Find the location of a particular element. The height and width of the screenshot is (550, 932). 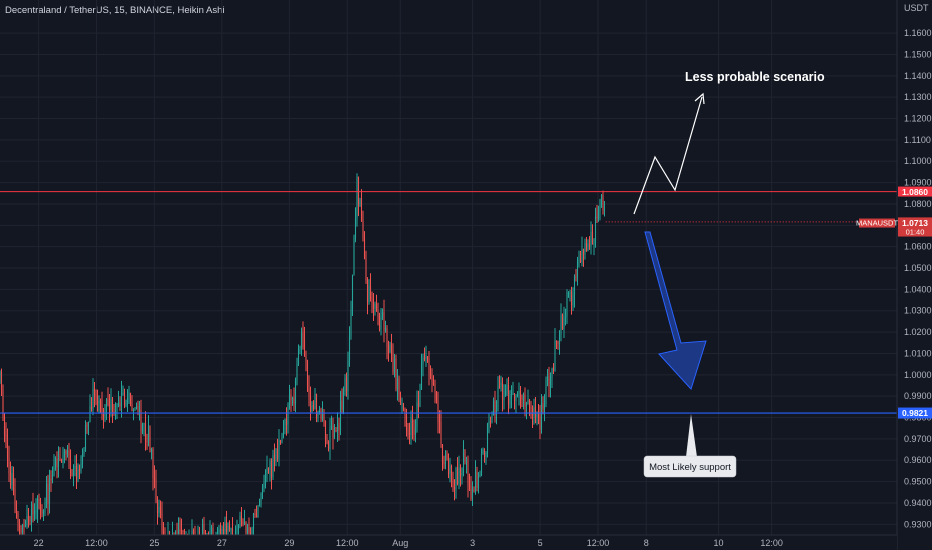

price-tick-label: 1.1000 is located at coordinates (918, 161).